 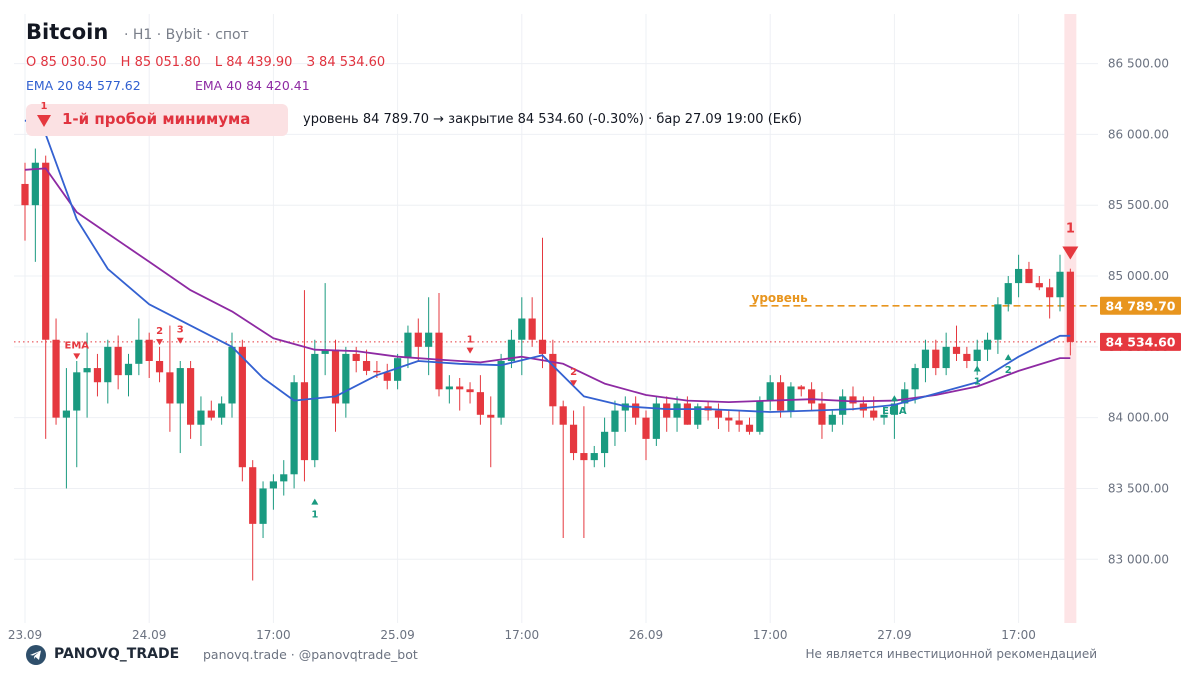 I want to click on level-price-tag: 84 789.70, so click(x=1141, y=305).